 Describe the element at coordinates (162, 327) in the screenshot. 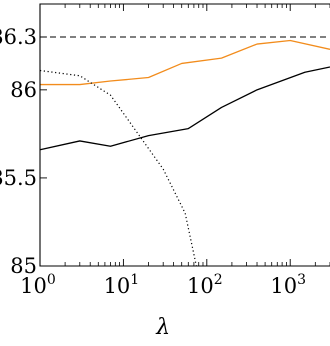

I see `x-axis-label: λ` at that location.